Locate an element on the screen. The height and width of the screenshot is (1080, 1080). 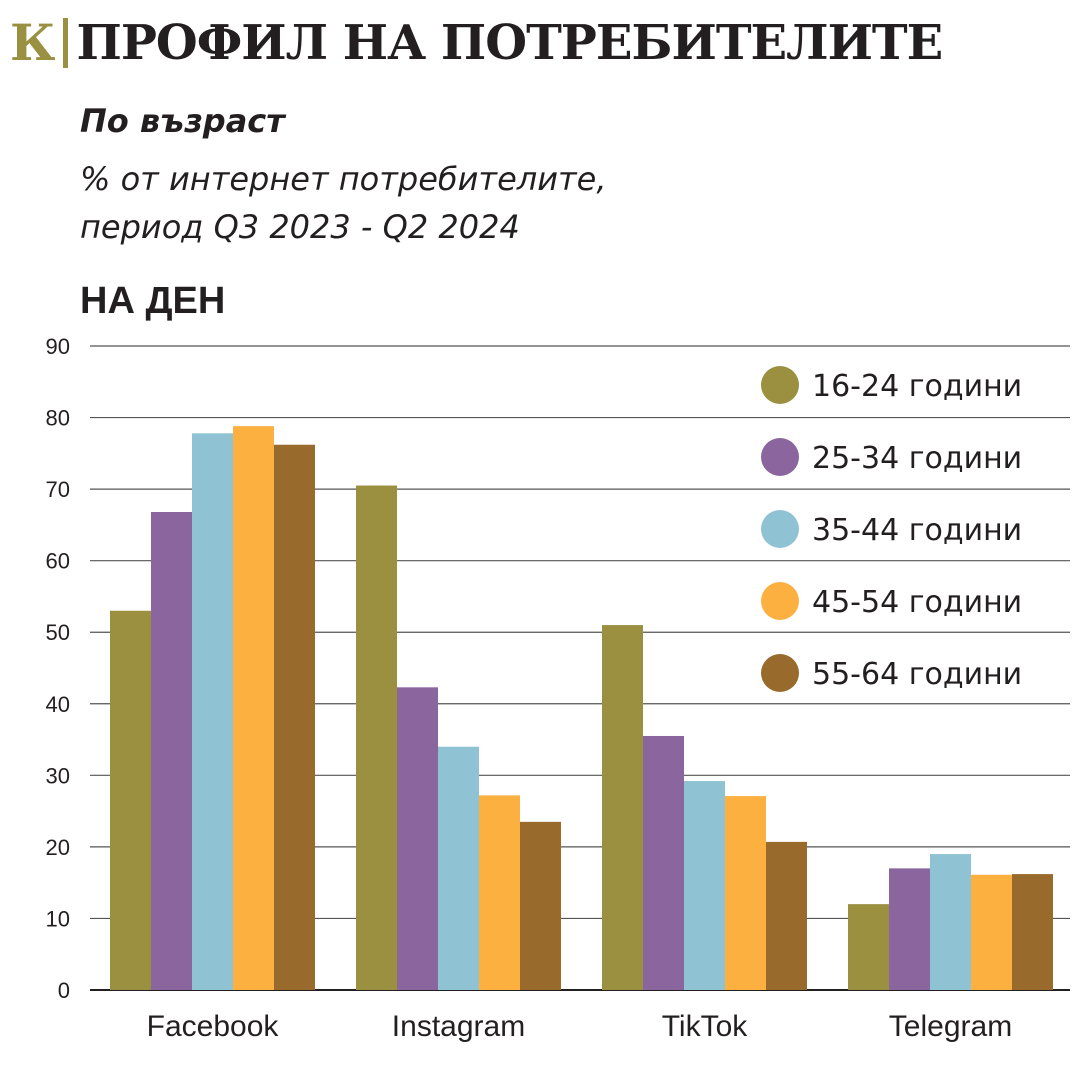
brand-divider is located at coordinates (66, 43).